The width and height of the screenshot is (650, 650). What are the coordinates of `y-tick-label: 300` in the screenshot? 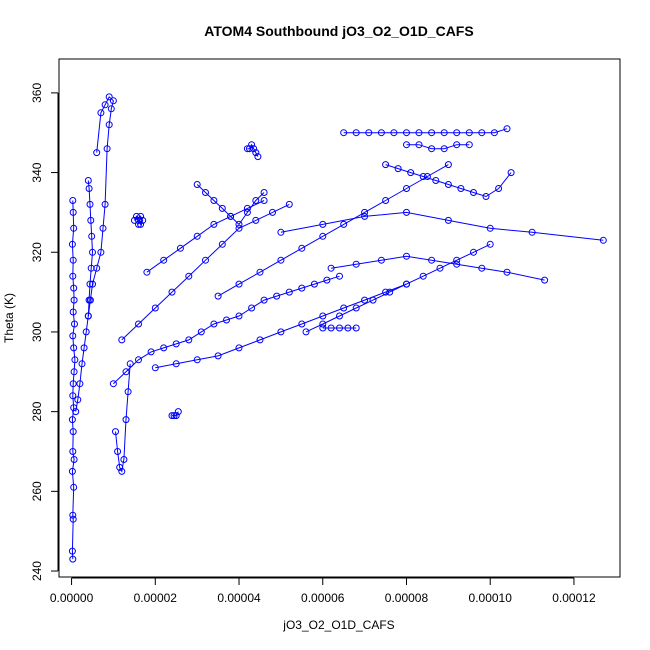 It's located at (37, 332).